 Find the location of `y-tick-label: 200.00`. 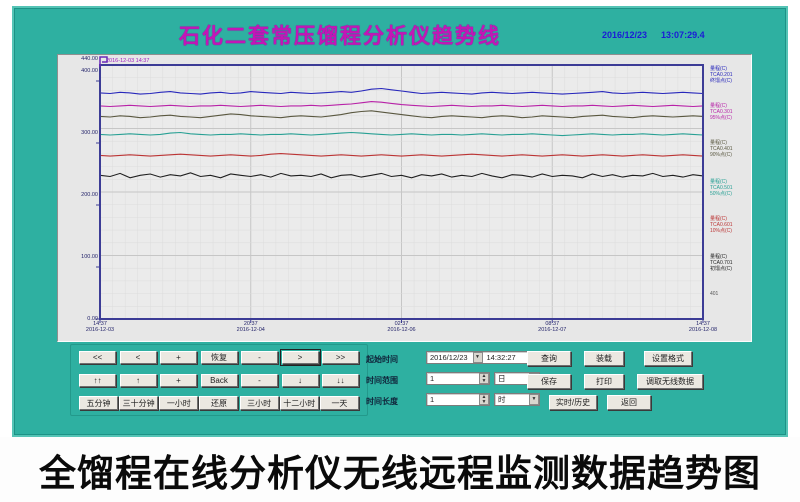

y-tick-label: 200.00 is located at coordinates (89, 194).